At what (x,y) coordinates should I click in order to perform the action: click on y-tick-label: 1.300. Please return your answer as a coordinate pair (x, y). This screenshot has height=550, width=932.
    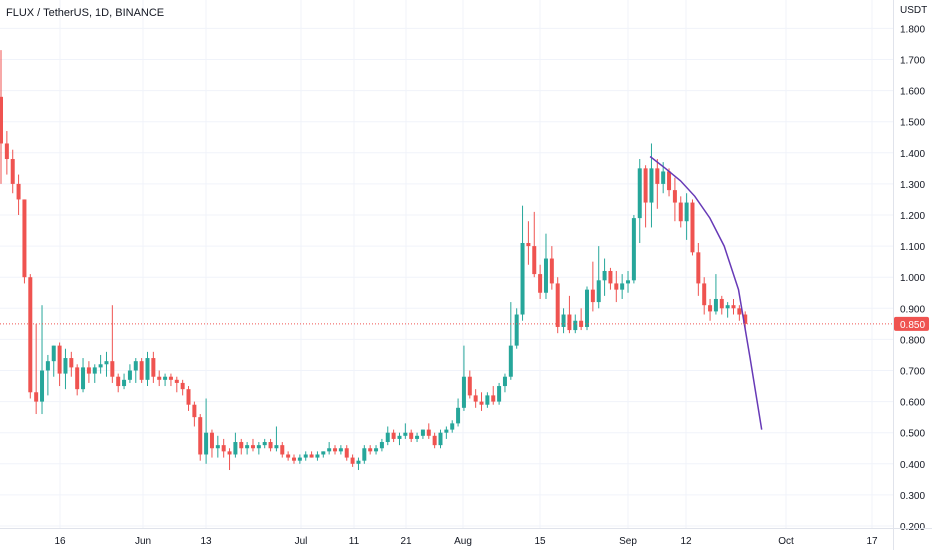
    Looking at the image, I should click on (912, 185).